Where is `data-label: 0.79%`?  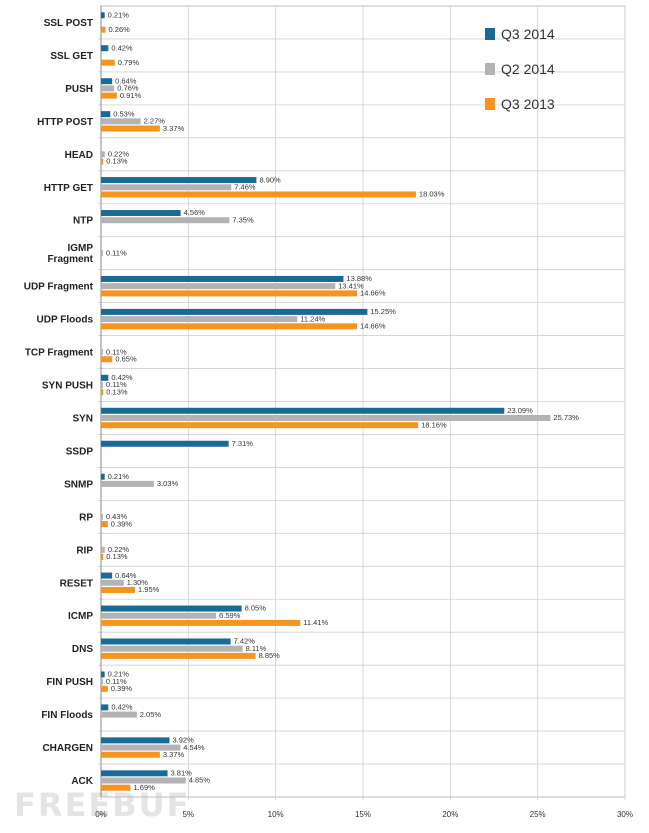 data-label: 0.79% is located at coordinates (129, 62).